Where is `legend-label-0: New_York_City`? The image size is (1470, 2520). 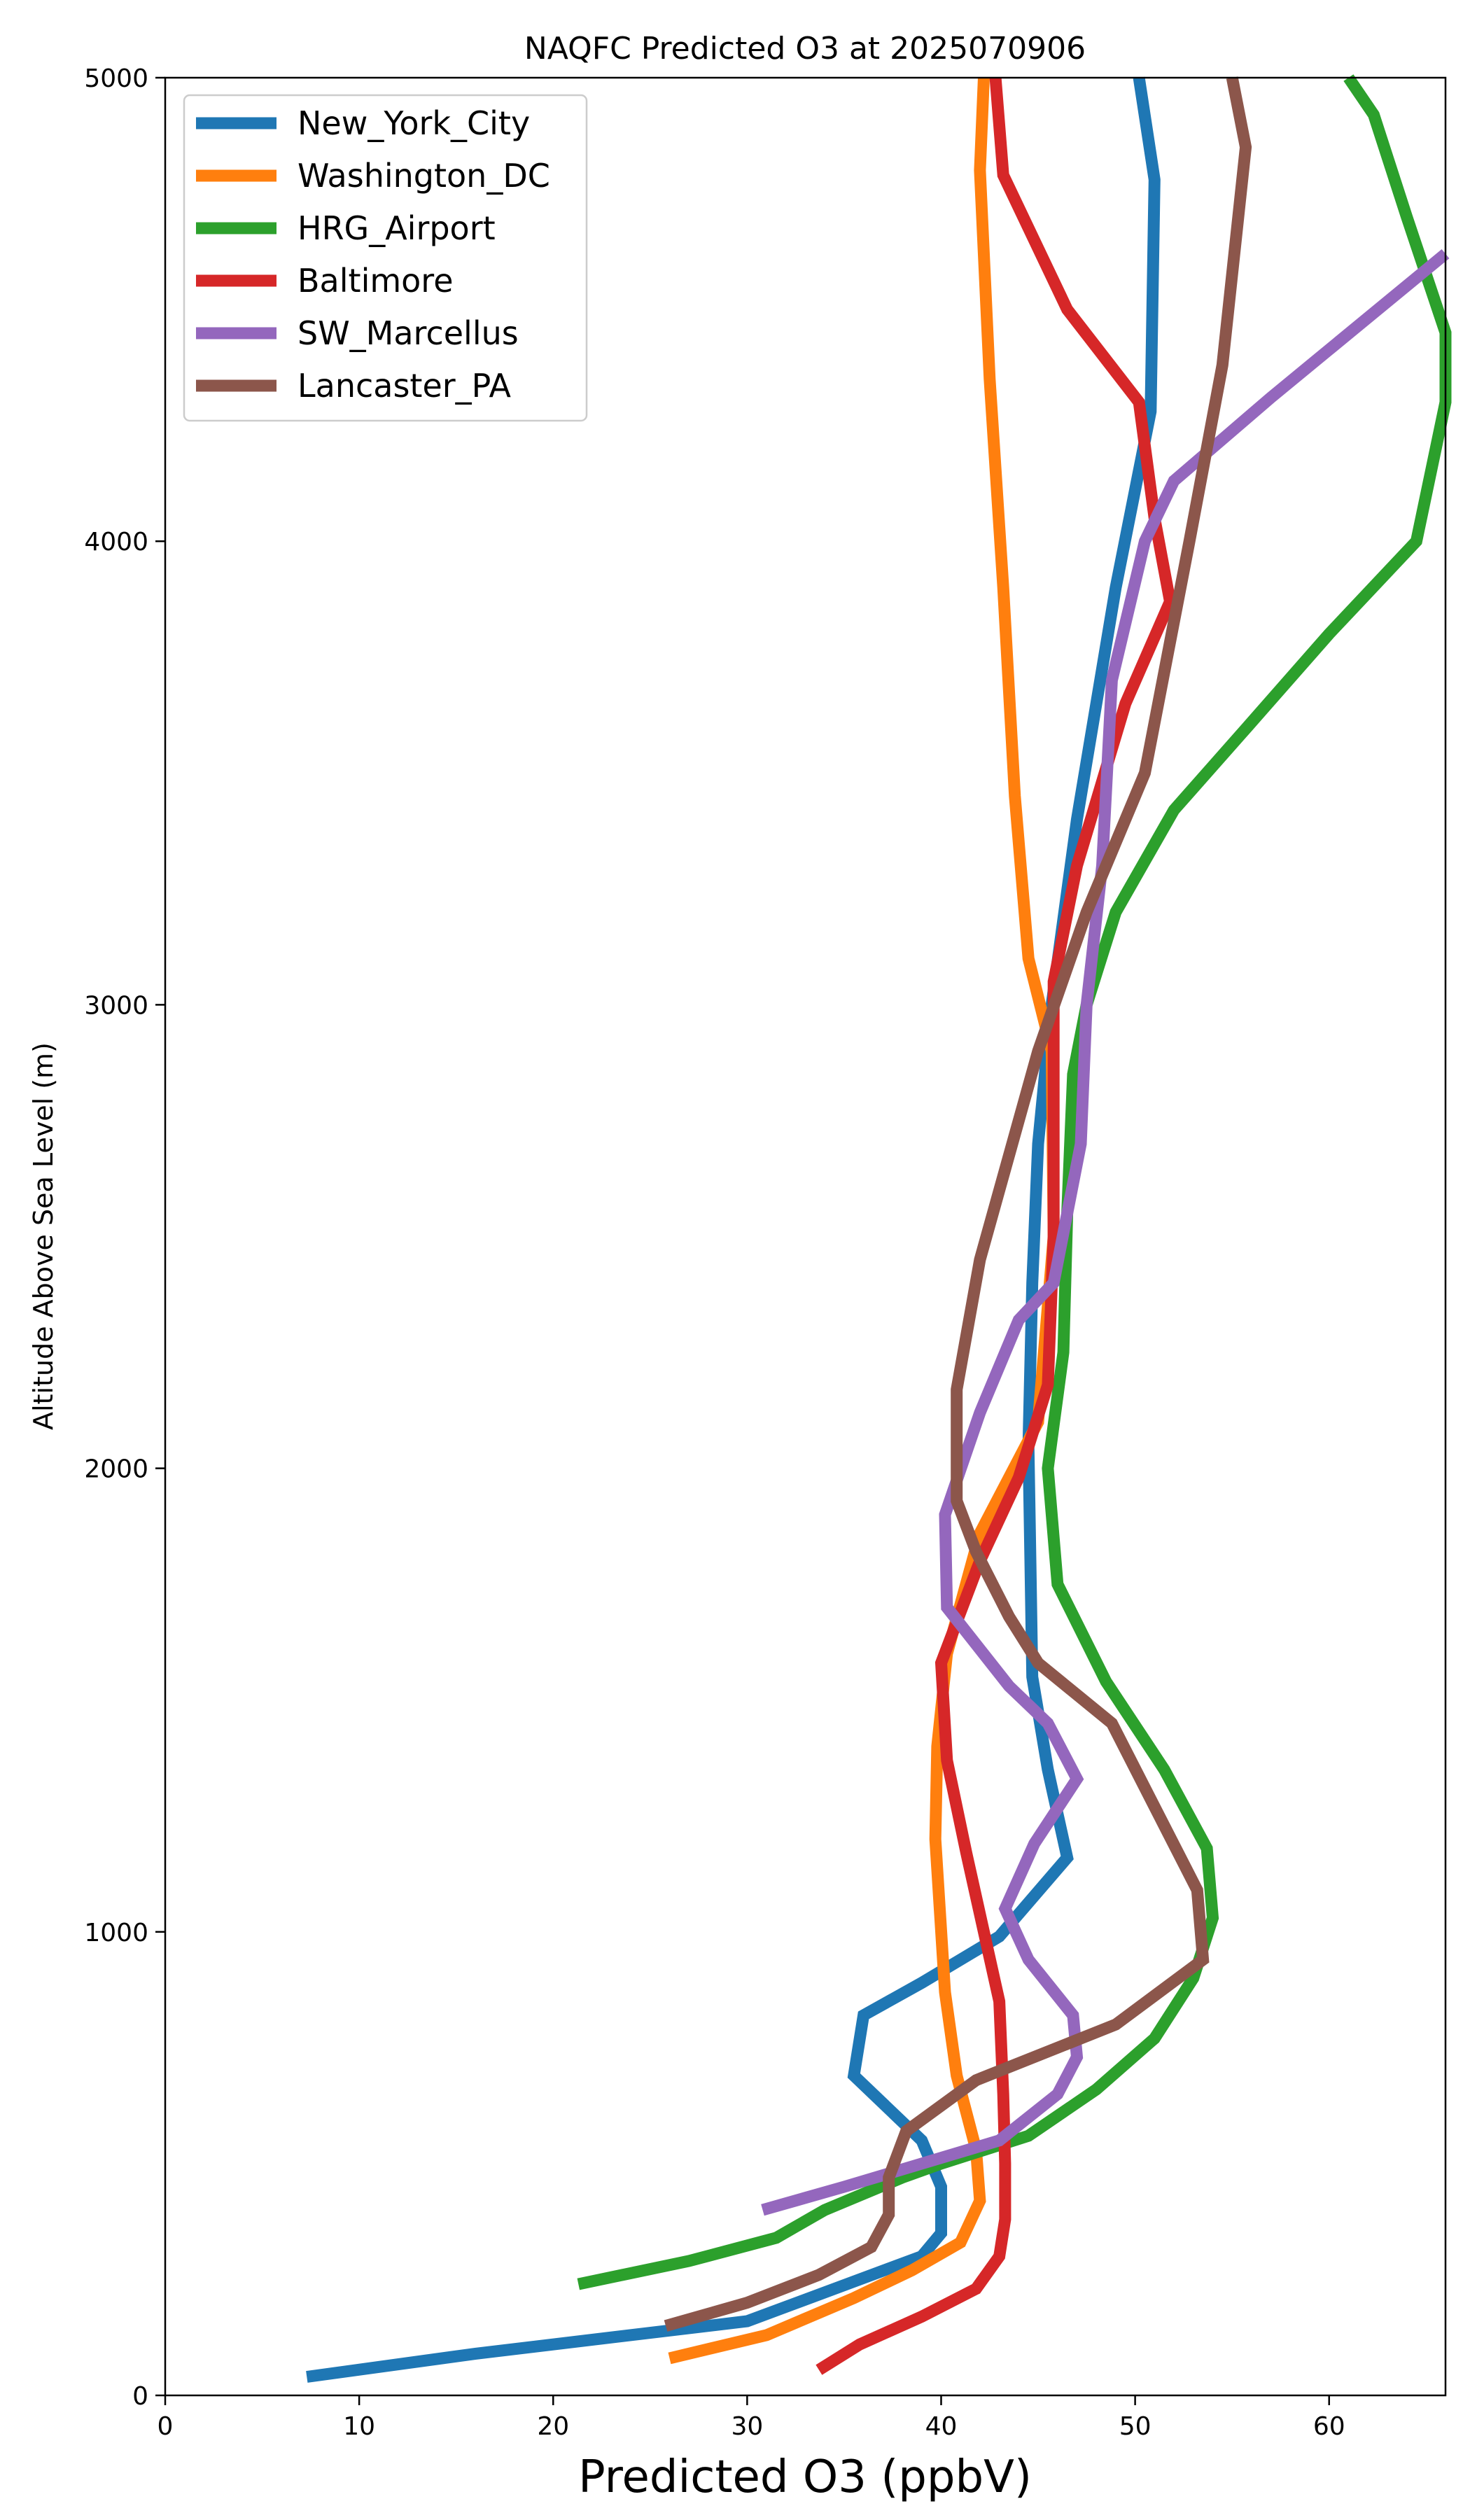 legend-label-0: New_York_City is located at coordinates (414, 123).